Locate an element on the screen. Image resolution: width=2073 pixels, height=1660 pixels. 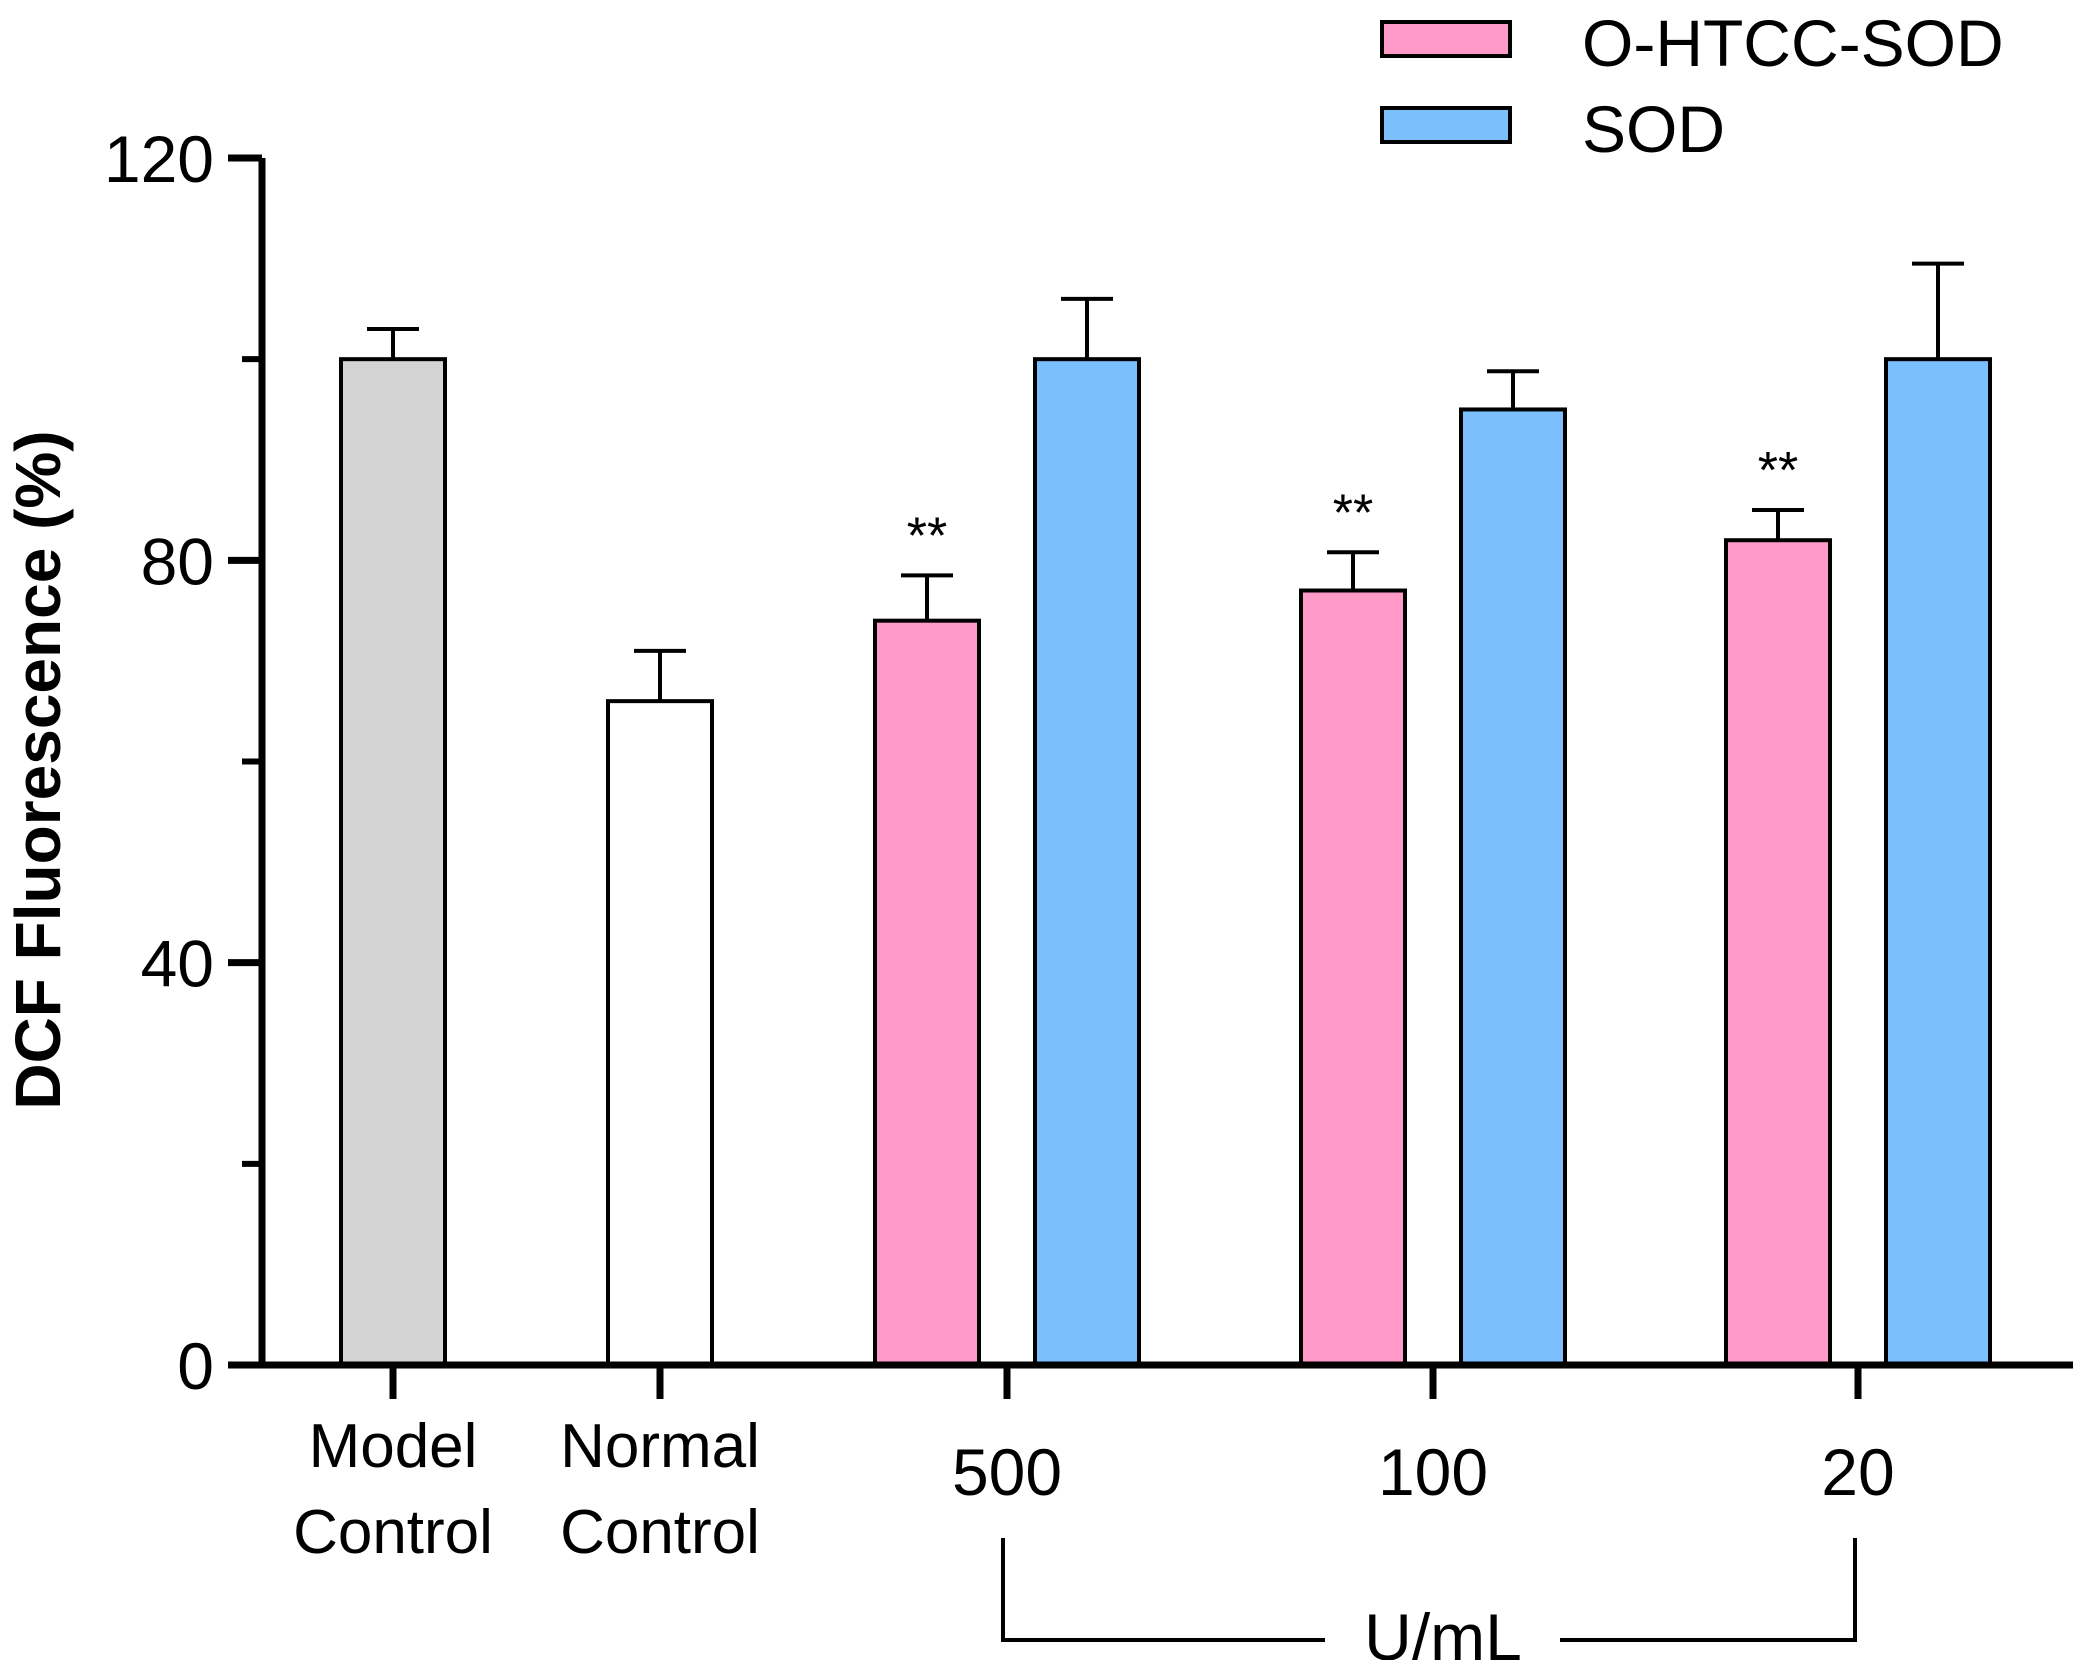
group-bracket-right is located at coordinates (1708, 1590).